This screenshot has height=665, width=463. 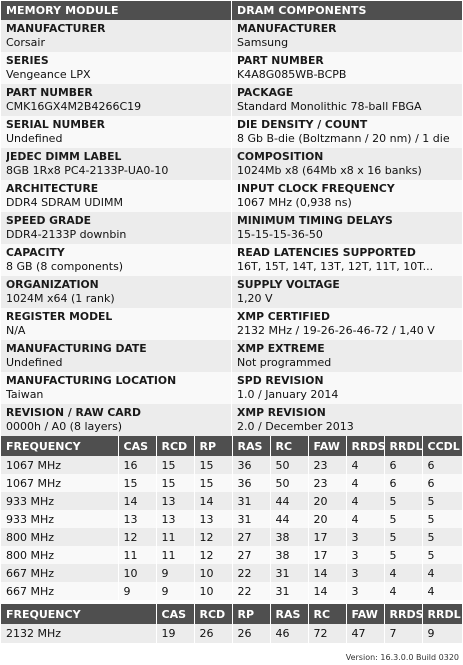 I want to click on jedec-cell-rp: 12, so click(x=212, y=537).